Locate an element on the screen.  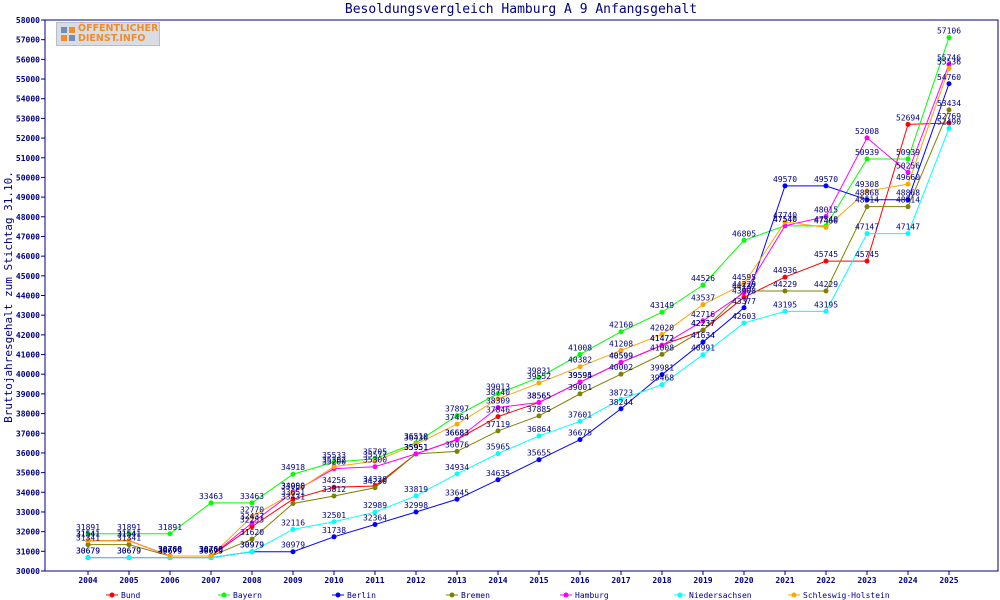
data-label-bund: 42237 is located at coordinates (703, 323).